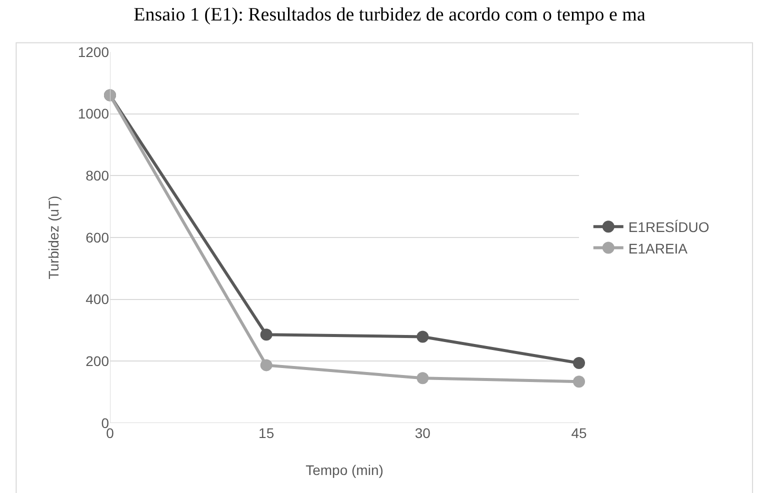 Image resolution: width=779 pixels, height=493 pixels. Describe the element at coordinates (669, 227) in the screenshot. I see `legend-label: E1RESÍDUO` at that location.